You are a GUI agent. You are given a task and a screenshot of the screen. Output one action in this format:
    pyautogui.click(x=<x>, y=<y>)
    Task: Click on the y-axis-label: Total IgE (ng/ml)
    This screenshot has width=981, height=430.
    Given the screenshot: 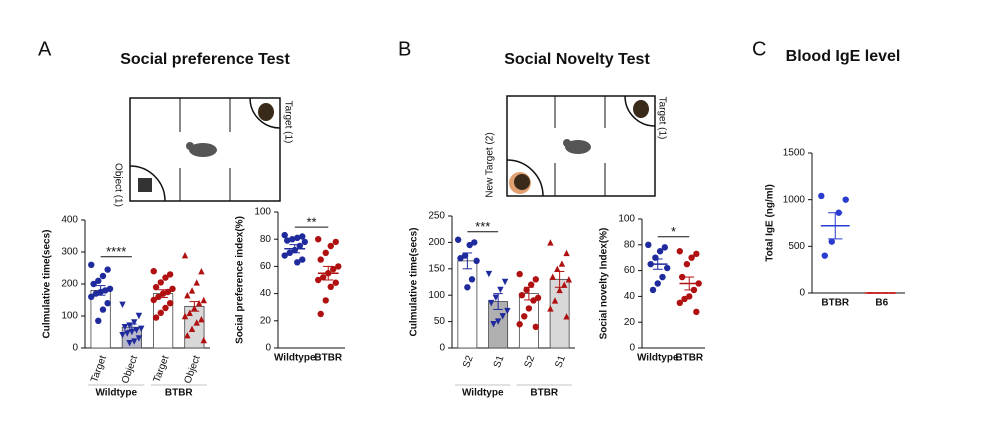 What is the action you would take?
    pyautogui.click(x=770, y=223)
    